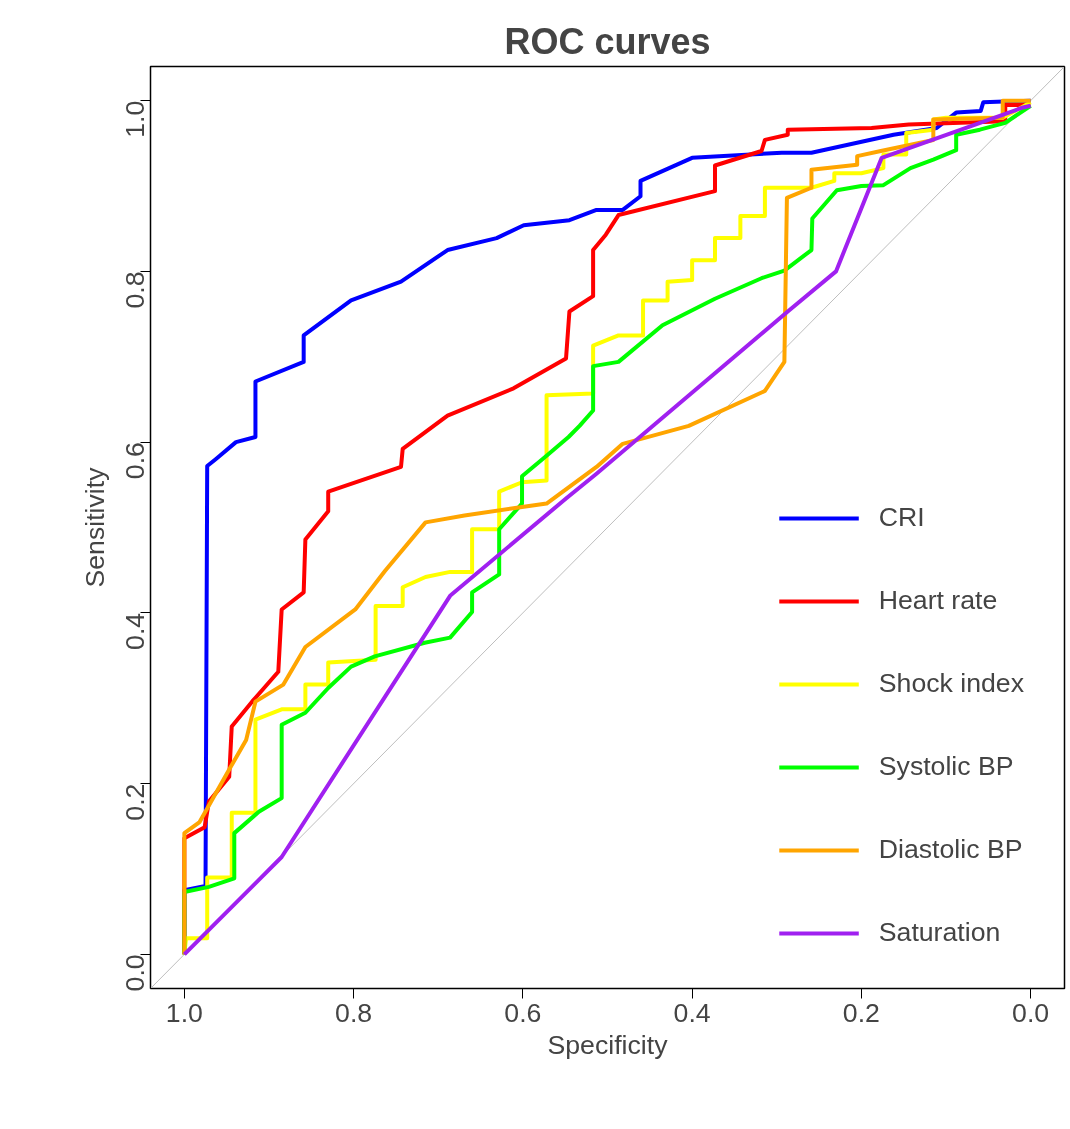 The image size is (1070, 1129). Describe the element at coordinates (901, 517) in the screenshot. I see `legend-label: CRI` at that location.